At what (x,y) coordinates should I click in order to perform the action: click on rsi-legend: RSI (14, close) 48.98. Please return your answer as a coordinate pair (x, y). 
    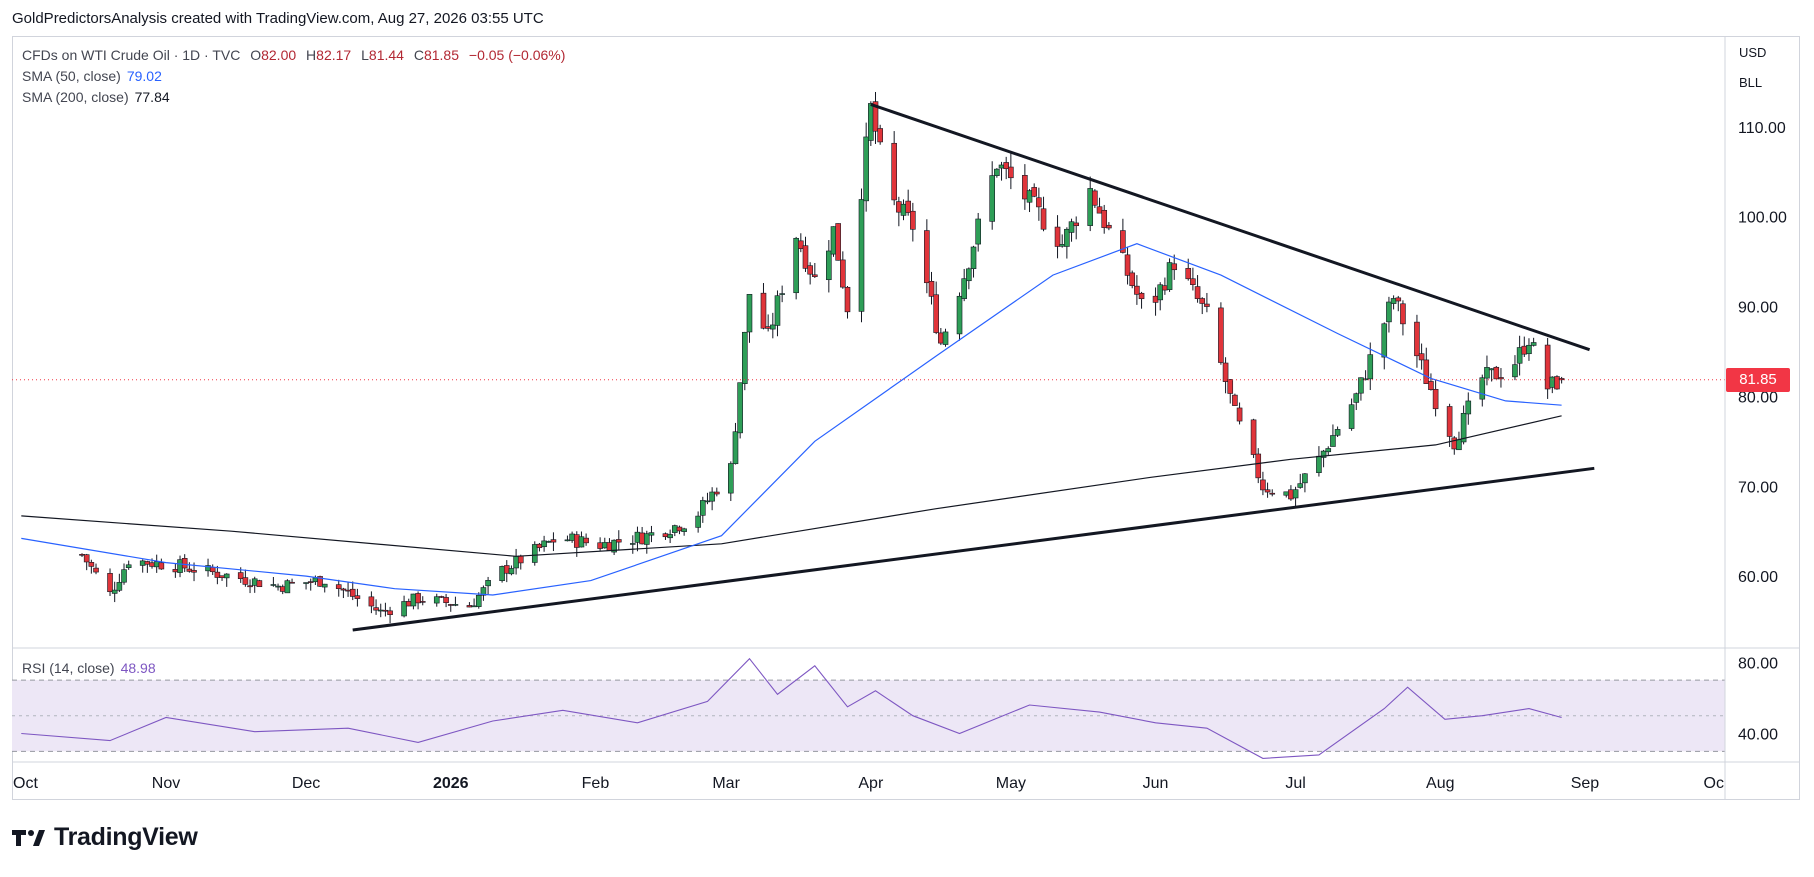
    Looking at the image, I should click on (89, 668).